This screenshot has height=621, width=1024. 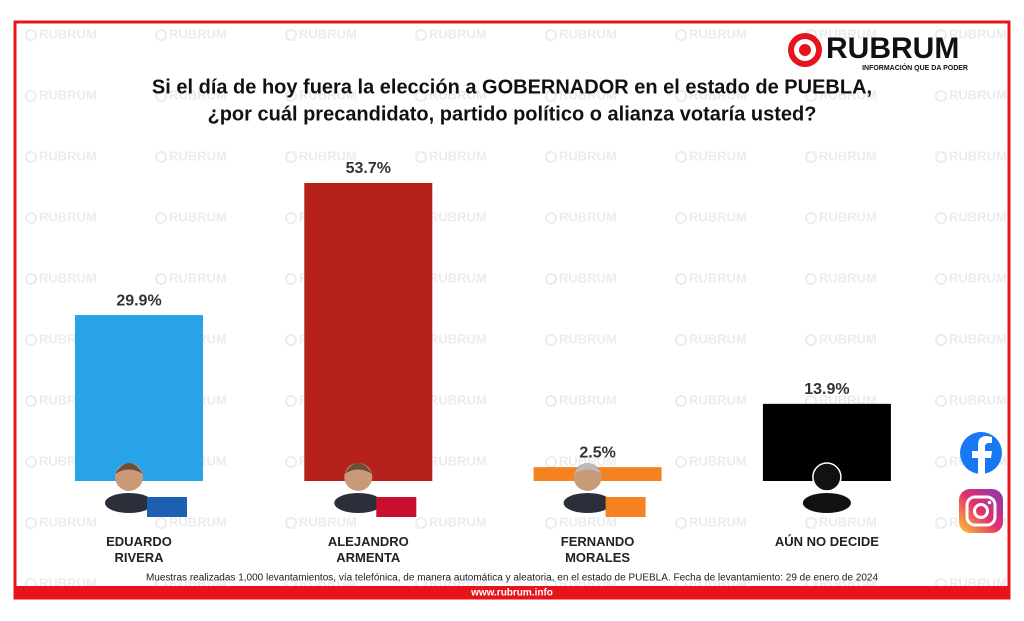 I want to click on facebook-icon, so click(x=981, y=453).